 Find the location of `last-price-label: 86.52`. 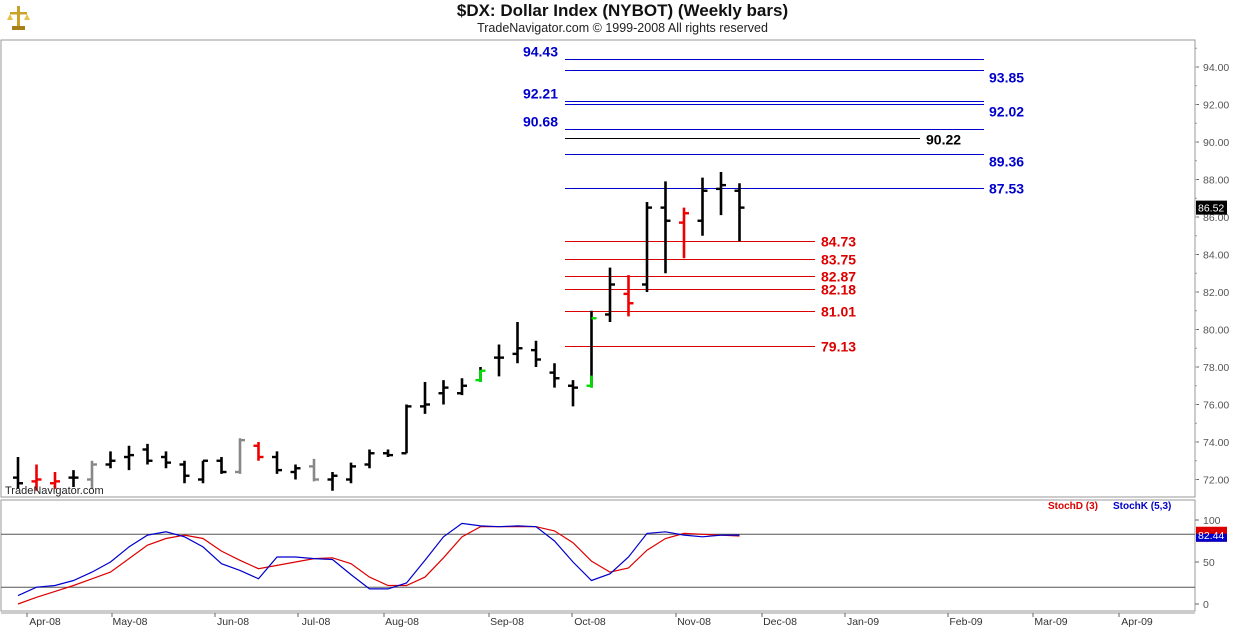

last-price-label: 86.52 is located at coordinates (1211, 209).